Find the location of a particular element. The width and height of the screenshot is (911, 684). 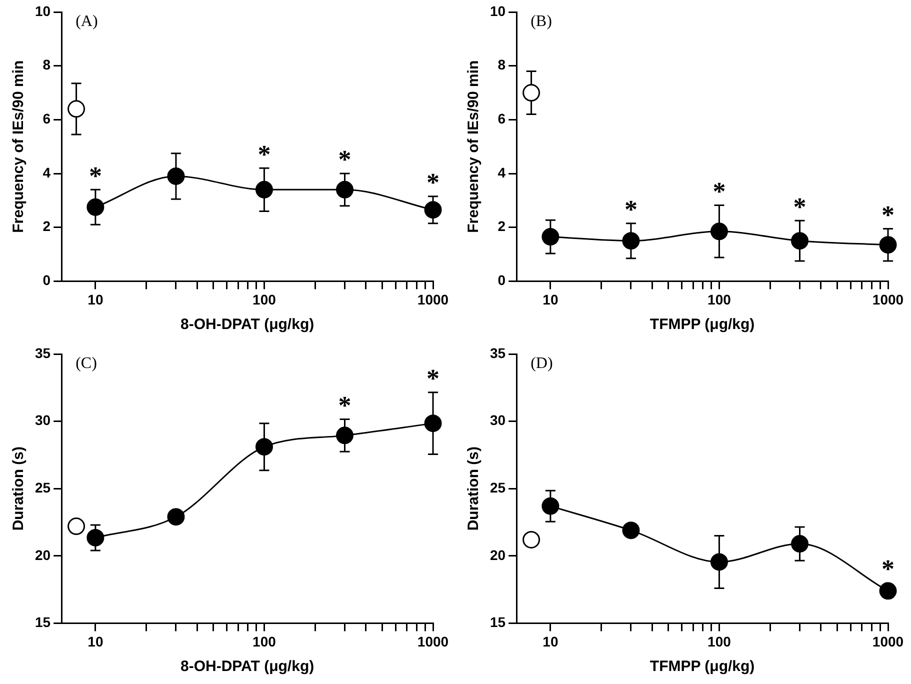

annotation: (C) is located at coordinates (86, 363).